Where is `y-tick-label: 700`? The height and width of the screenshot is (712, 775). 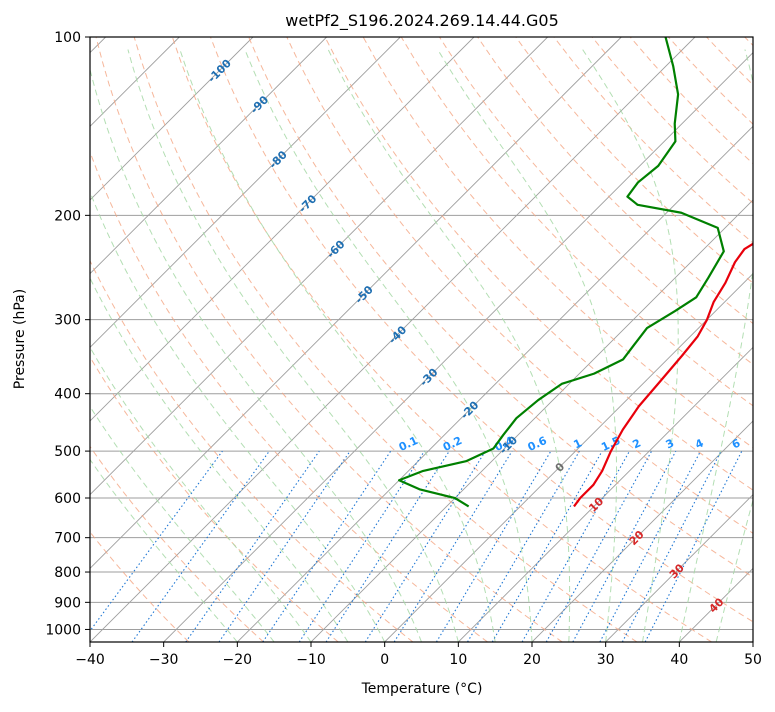 y-tick-label: 700 is located at coordinates (67, 539).